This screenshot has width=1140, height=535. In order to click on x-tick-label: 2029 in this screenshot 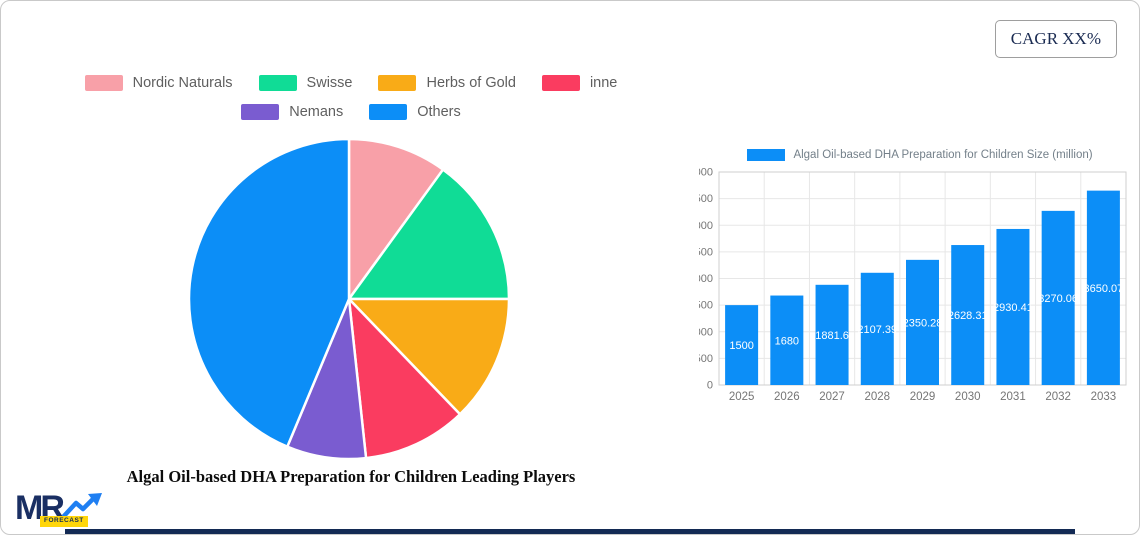, I will do `click(923, 397)`.